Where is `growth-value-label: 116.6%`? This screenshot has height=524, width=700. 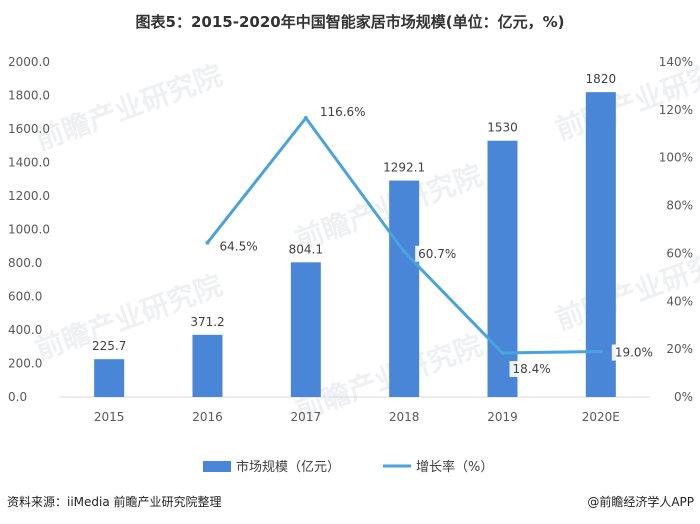
growth-value-label: 116.6% is located at coordinates (343, 112).